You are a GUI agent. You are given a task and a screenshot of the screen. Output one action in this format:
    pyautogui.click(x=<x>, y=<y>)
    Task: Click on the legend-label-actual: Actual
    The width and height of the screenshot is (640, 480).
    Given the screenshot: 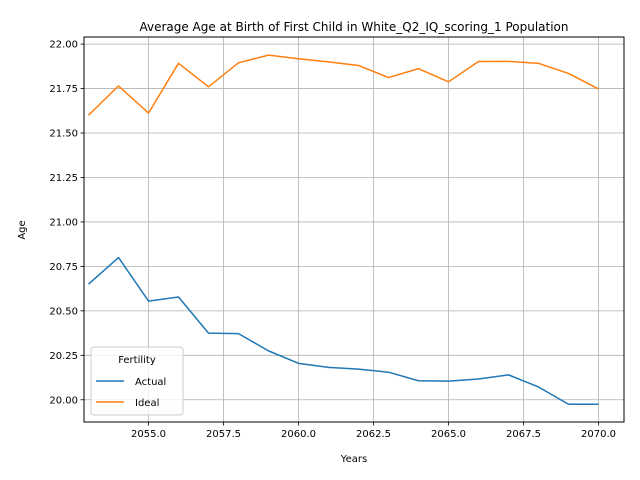 What is the action you would take?
    pyautogui.click(x=150, y=382)
    